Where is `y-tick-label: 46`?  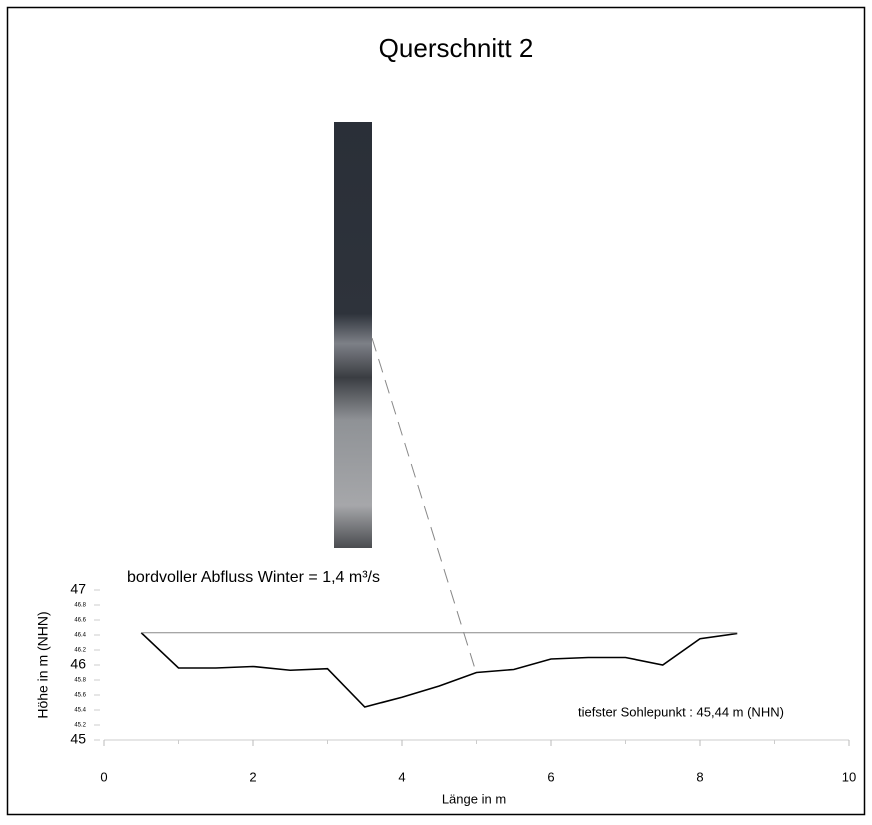 y-tick-label: 46 is located at coordinates (78, 664).